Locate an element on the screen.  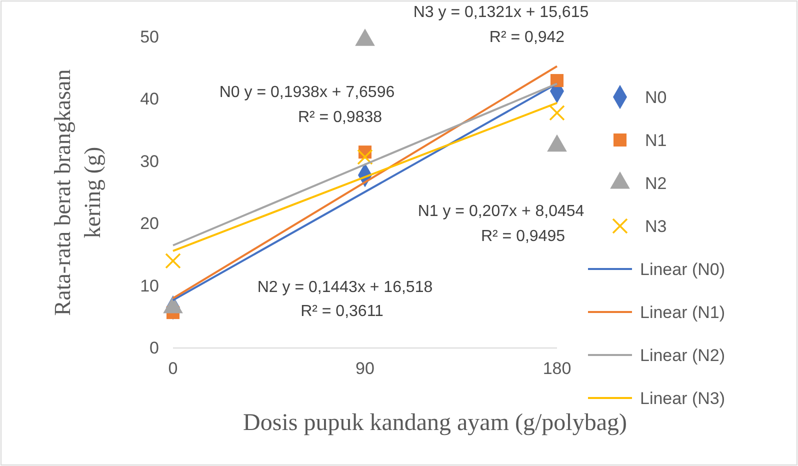
legend-label: Linear (N0) is located at coordinates (683, 269).